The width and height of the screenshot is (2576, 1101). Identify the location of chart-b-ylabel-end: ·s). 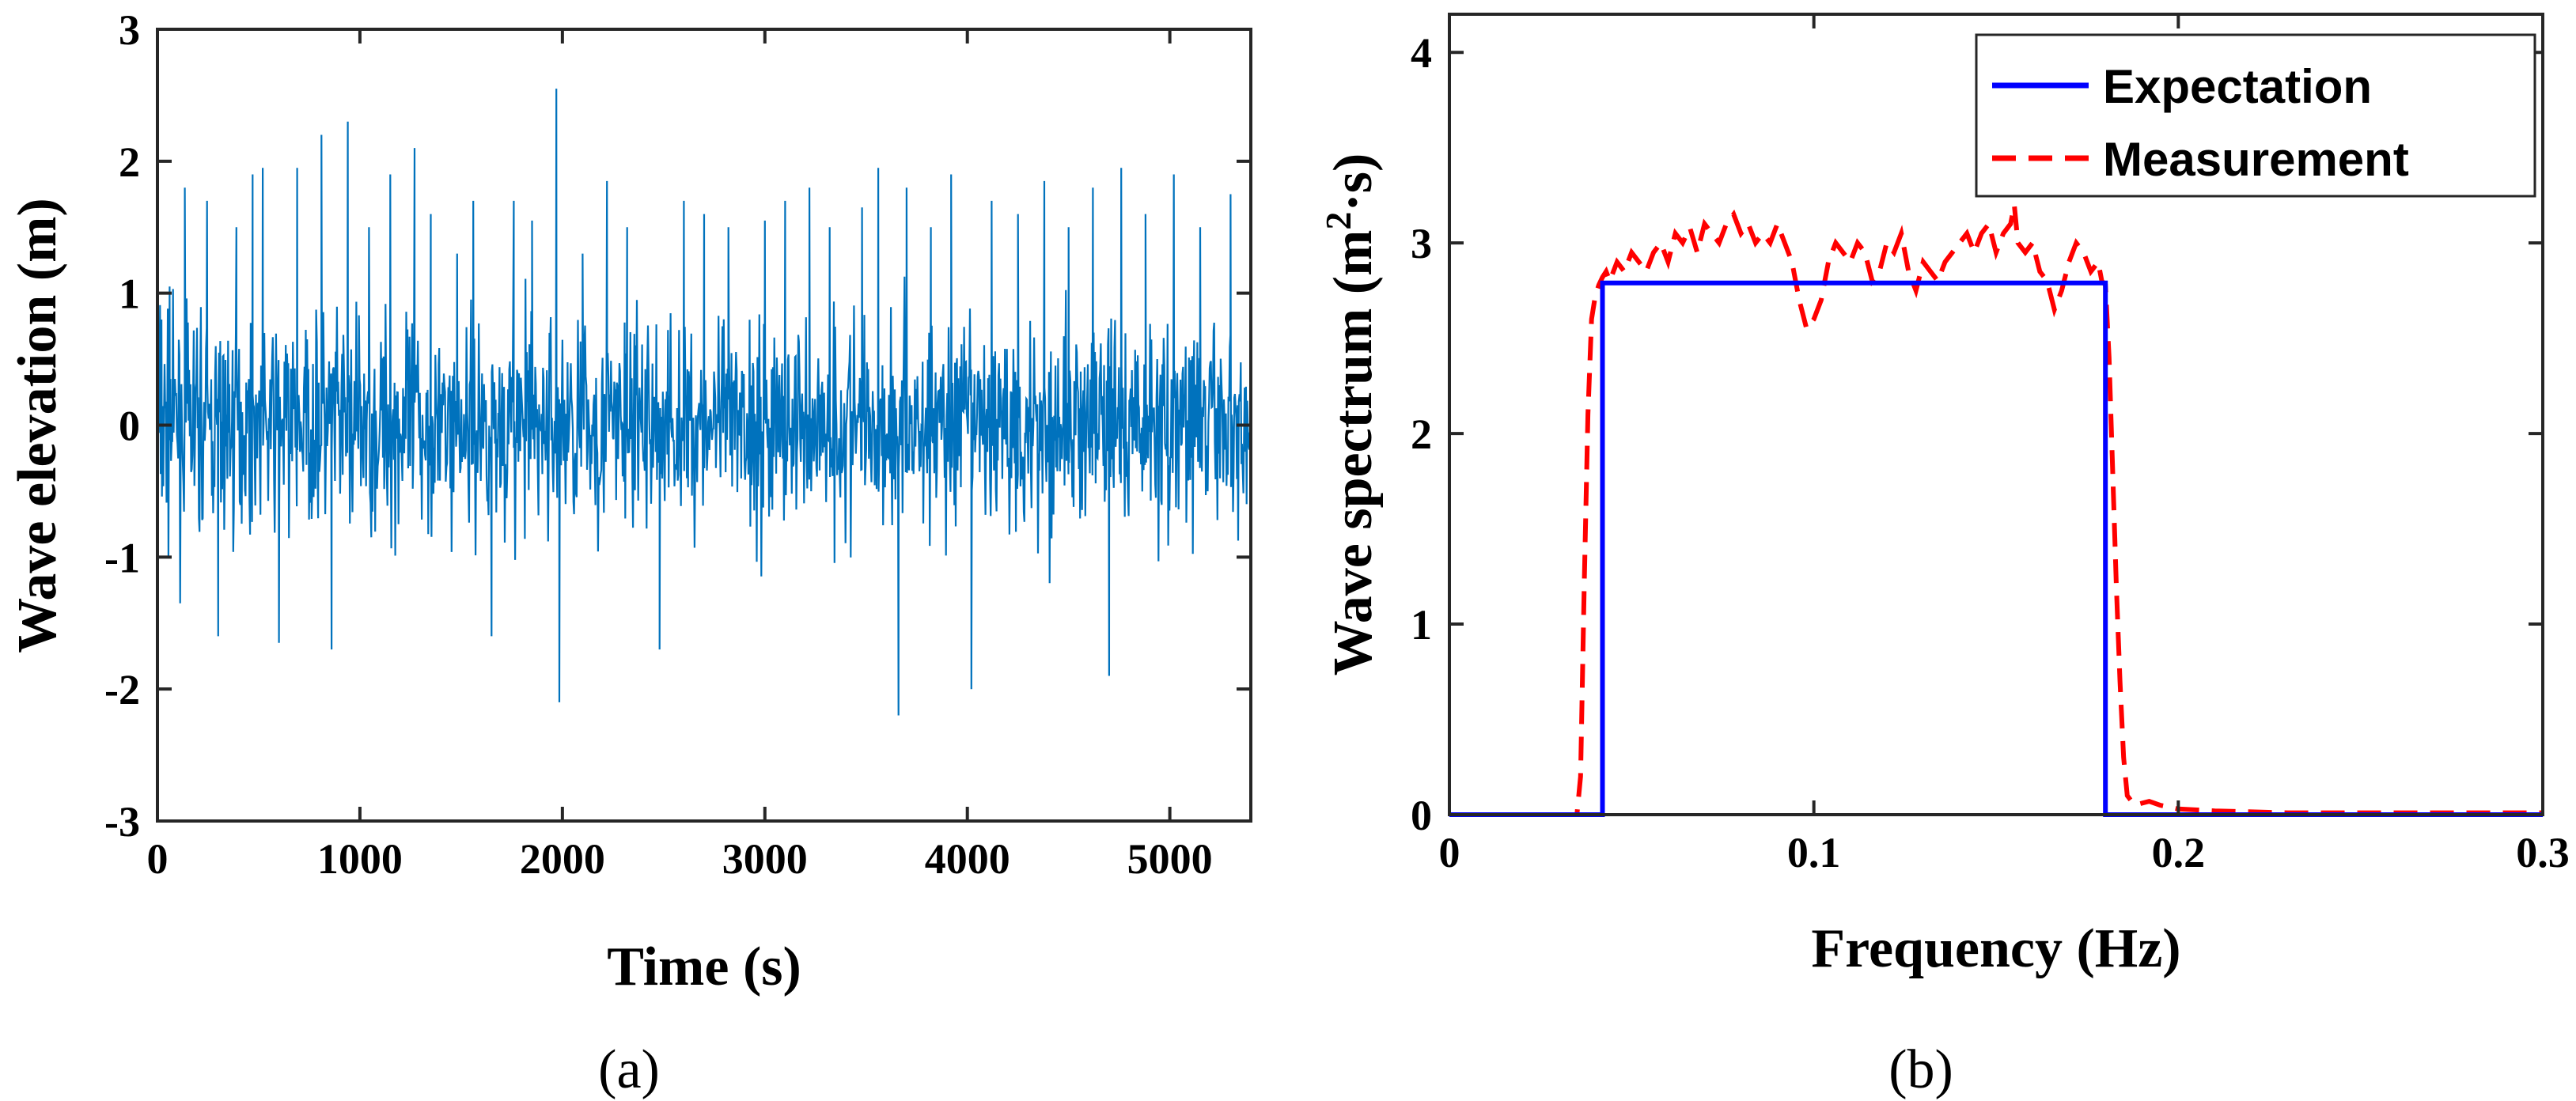
(1353, 182).